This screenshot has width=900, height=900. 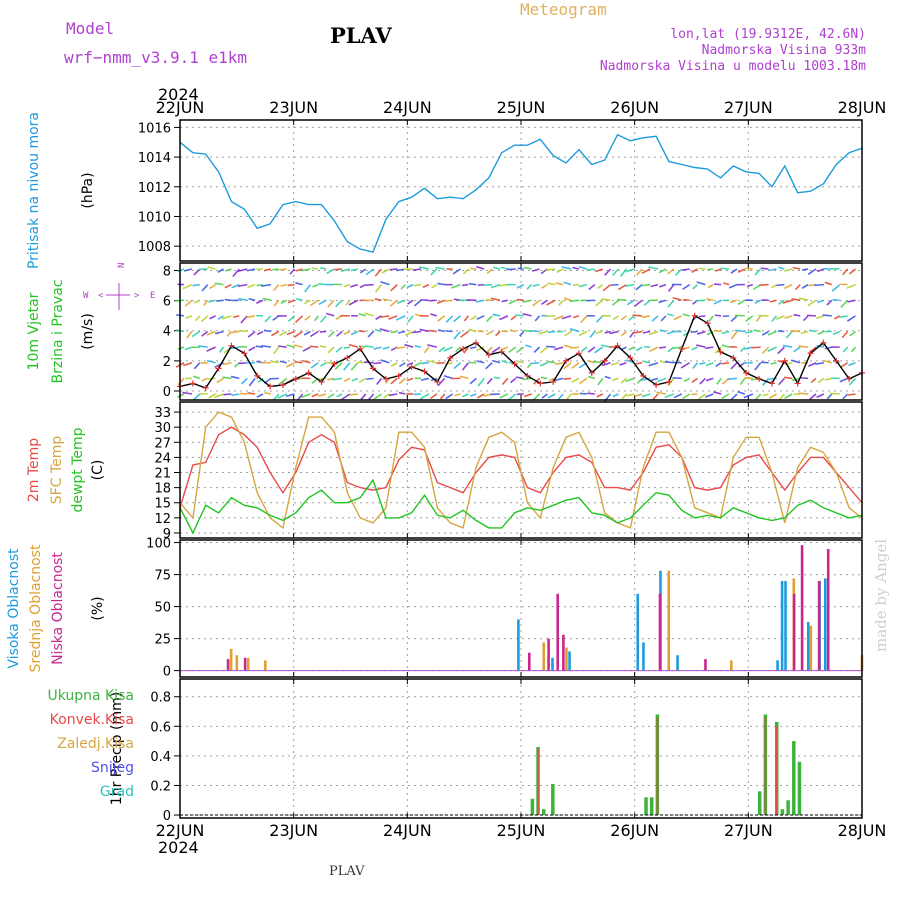 I want to click on temperature-ytick-label: 33, so click(x=162, y=413).